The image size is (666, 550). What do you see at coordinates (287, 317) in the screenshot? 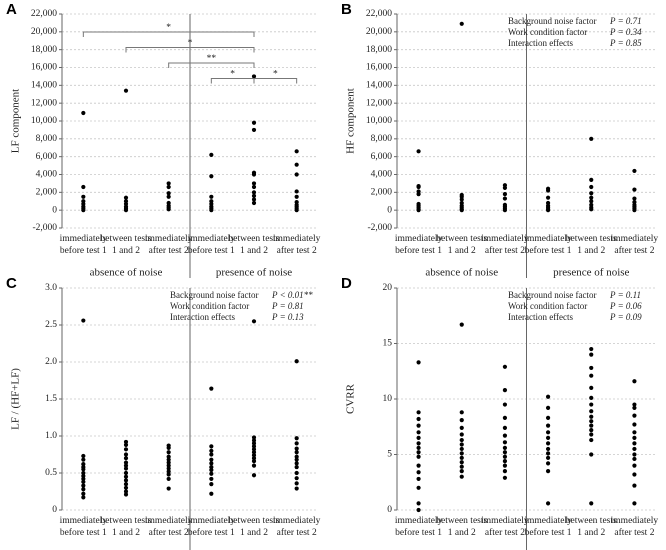
I see `annotation-p: P = 0.13` at bounding box center [287, 317].